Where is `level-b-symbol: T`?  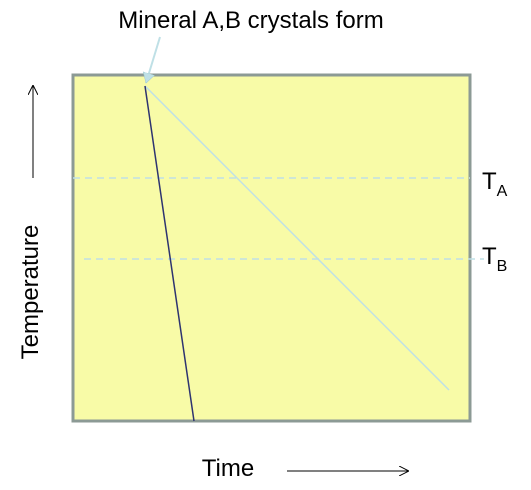
level-b-symbol: T is located at coordinates (489, 256).